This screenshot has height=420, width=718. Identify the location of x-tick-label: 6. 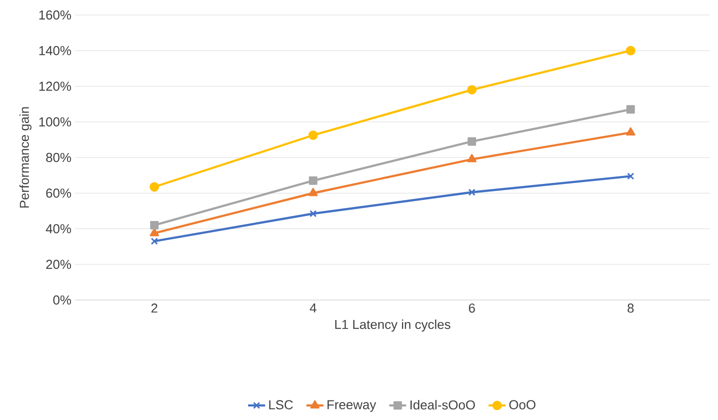
(471, 308).